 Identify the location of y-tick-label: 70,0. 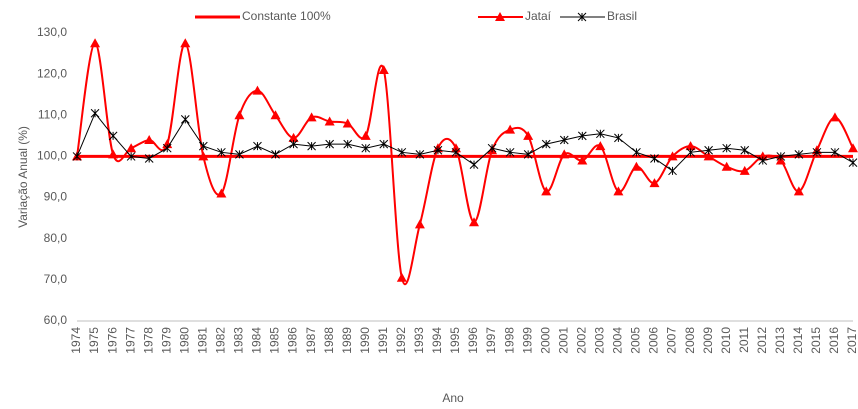
(56, 279).